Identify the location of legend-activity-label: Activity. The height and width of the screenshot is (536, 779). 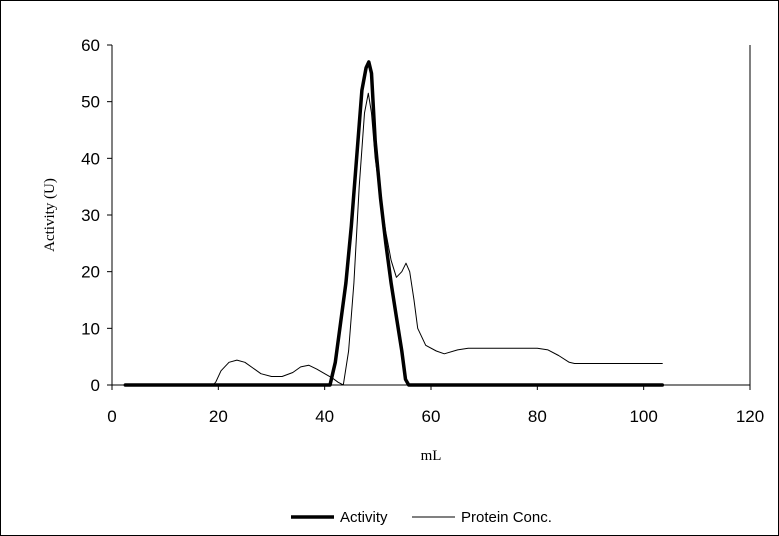
(364, 517).